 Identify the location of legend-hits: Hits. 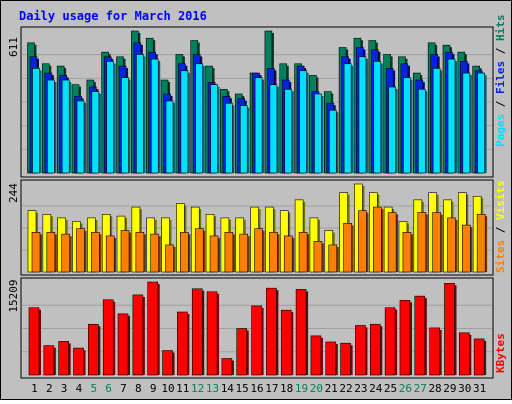
(500, 28).